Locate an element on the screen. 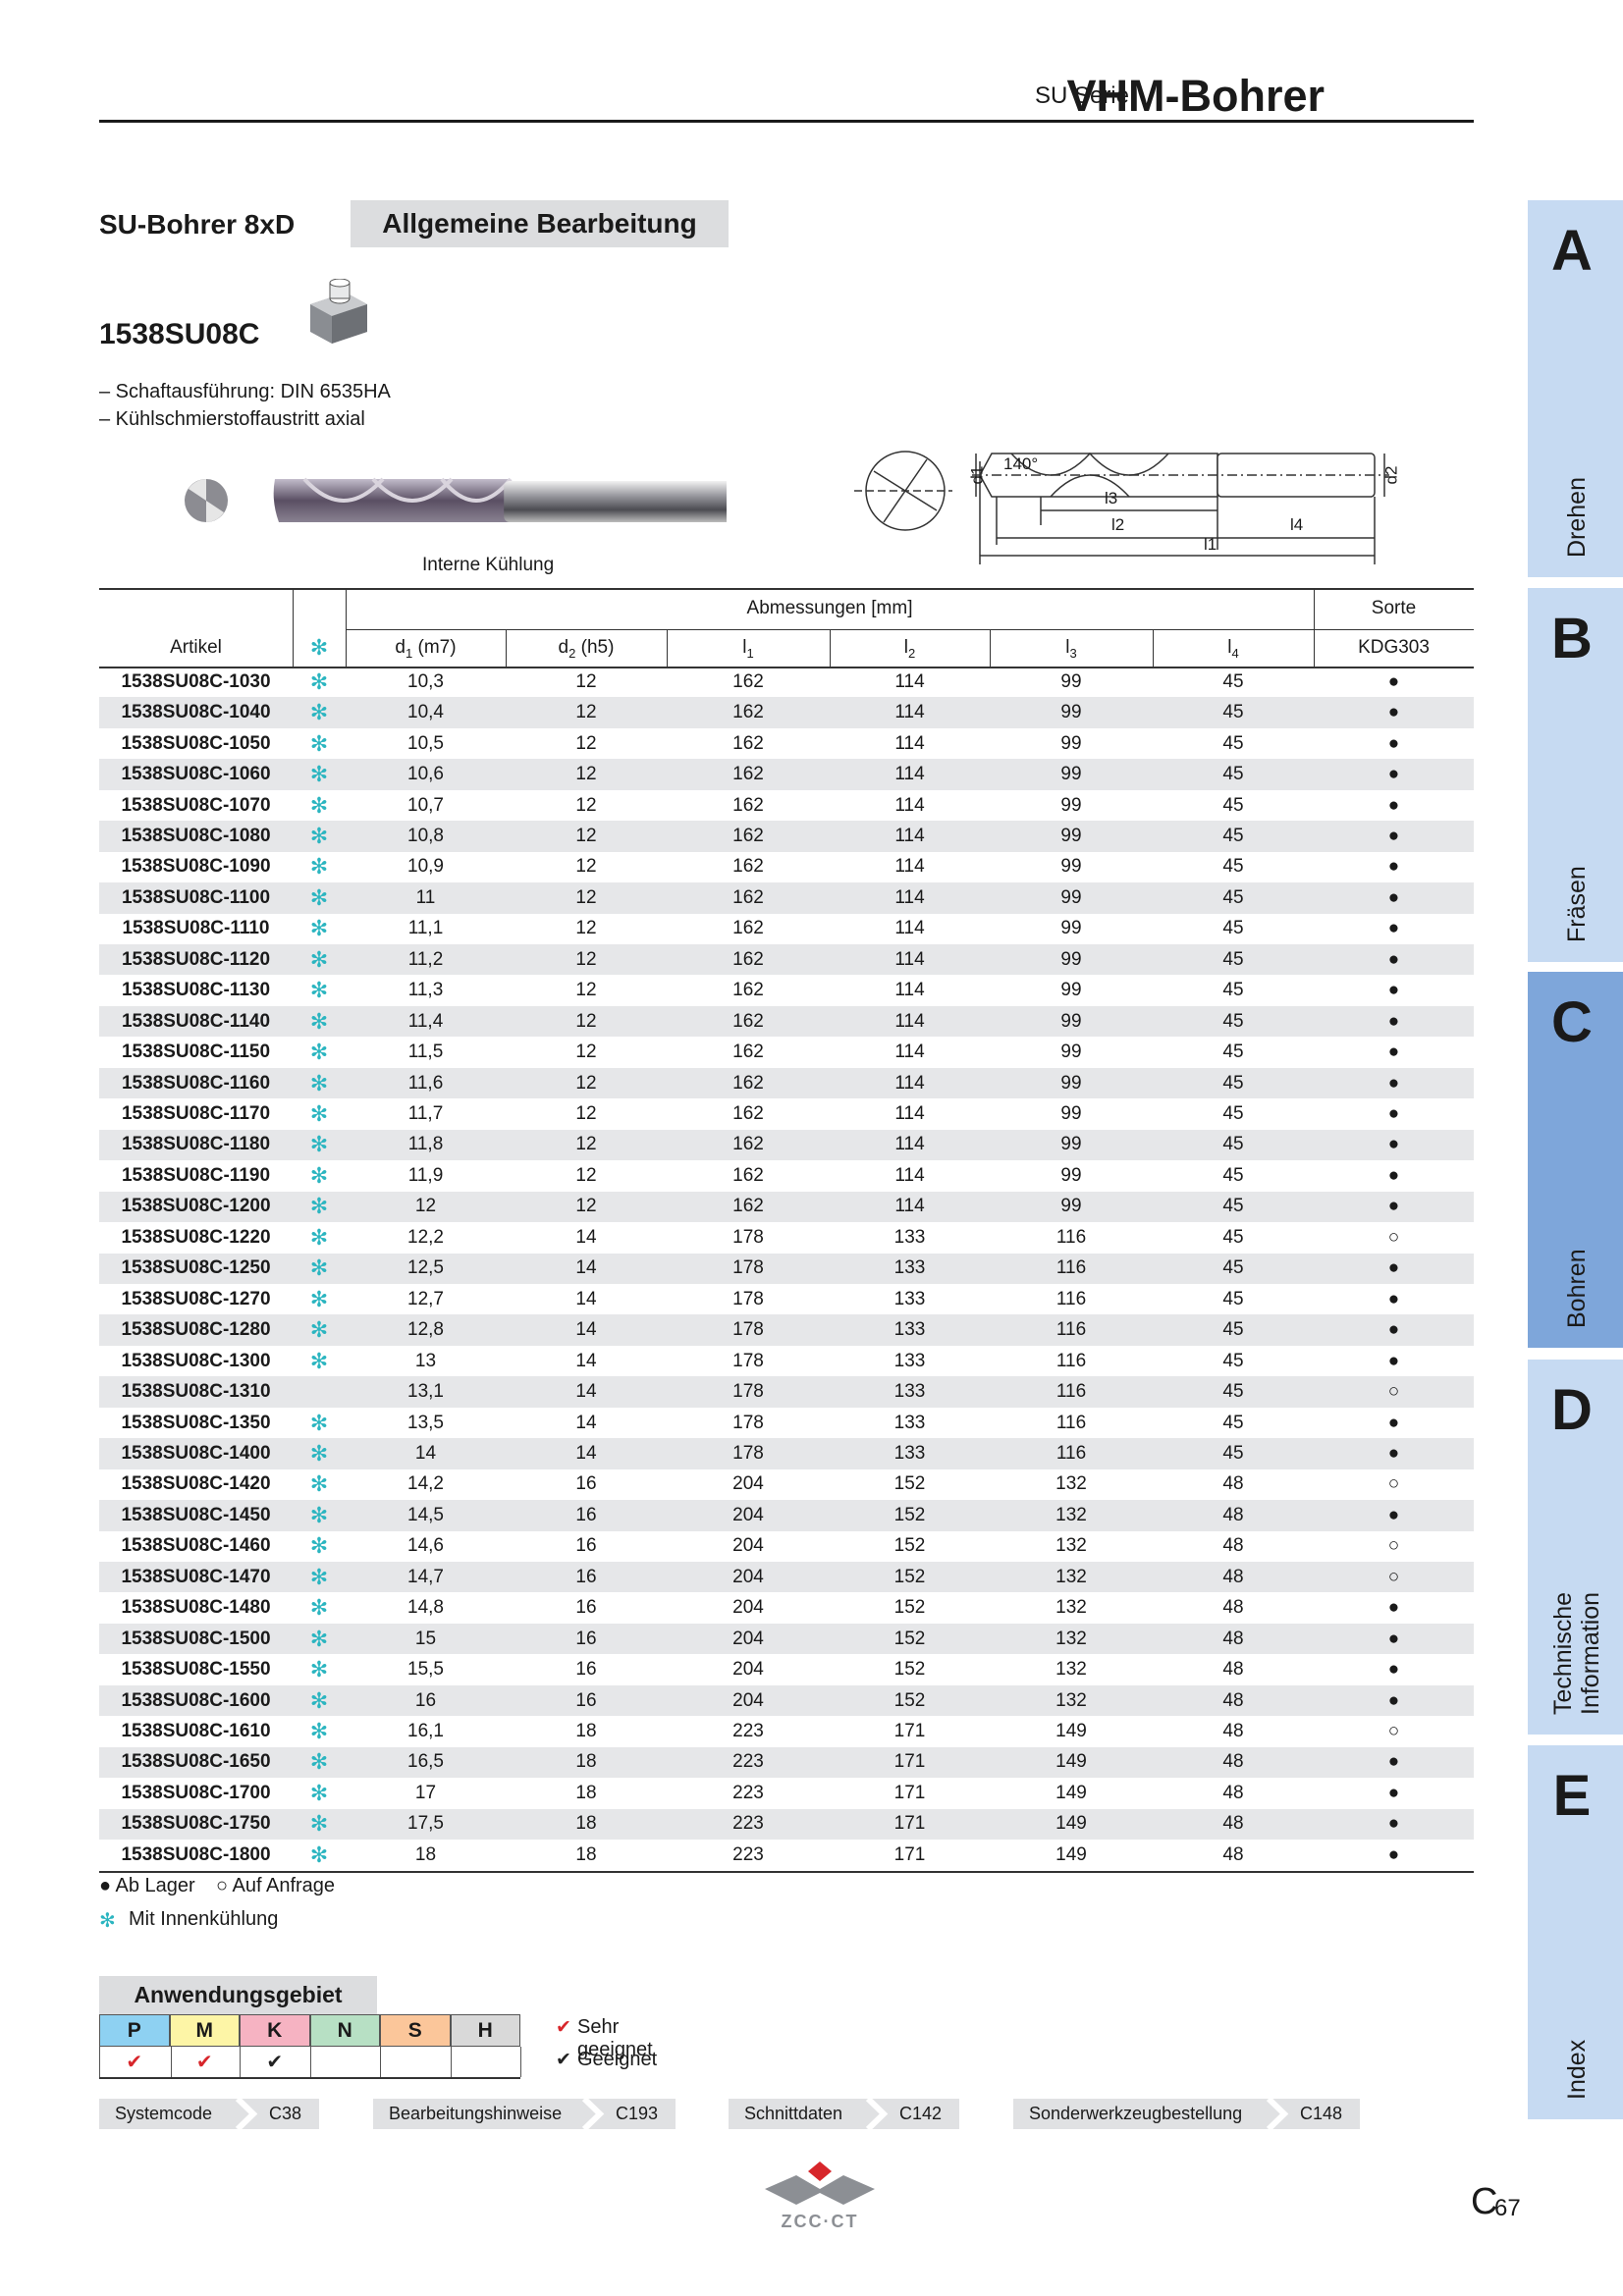 Image resolution: width=1623 pixels, height=2296 pixels. feature: – Kühlschmierstoffaustritt axial is located at coordinates (232, 419).